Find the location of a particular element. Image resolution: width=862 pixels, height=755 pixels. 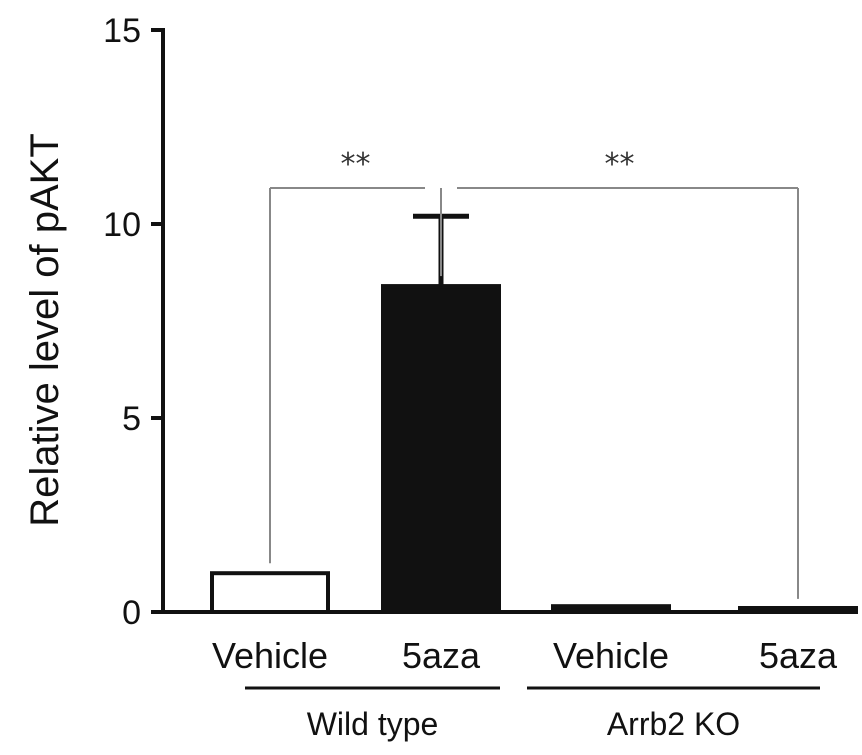

y-tick-label: 15 is located at coordinates (122, 31).